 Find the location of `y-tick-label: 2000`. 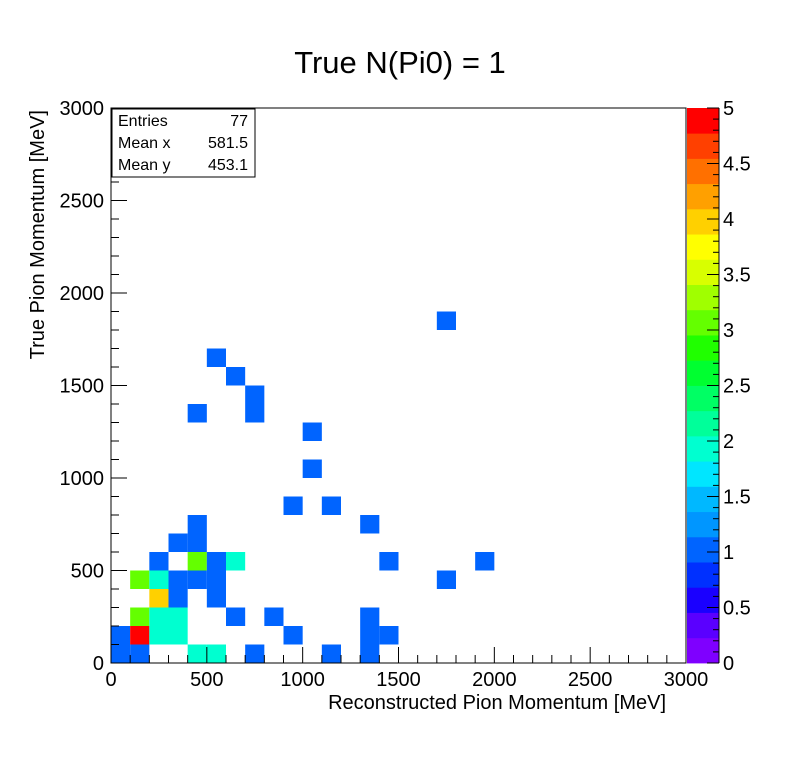

y-tick-label: 2000 is located at coordinates (82, 294).